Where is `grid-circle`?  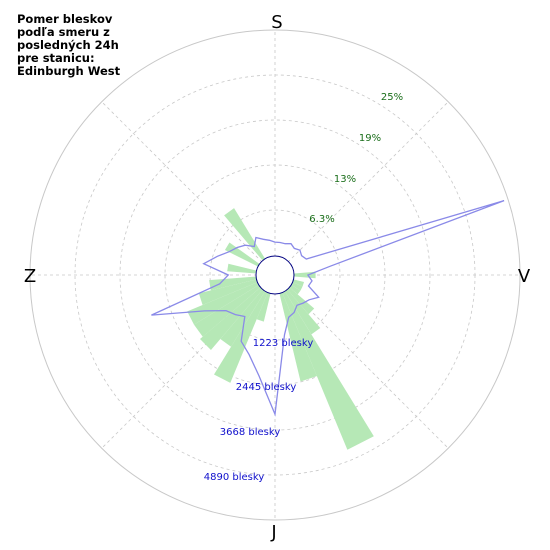 grid-circle is located at coordinates (275, 275).